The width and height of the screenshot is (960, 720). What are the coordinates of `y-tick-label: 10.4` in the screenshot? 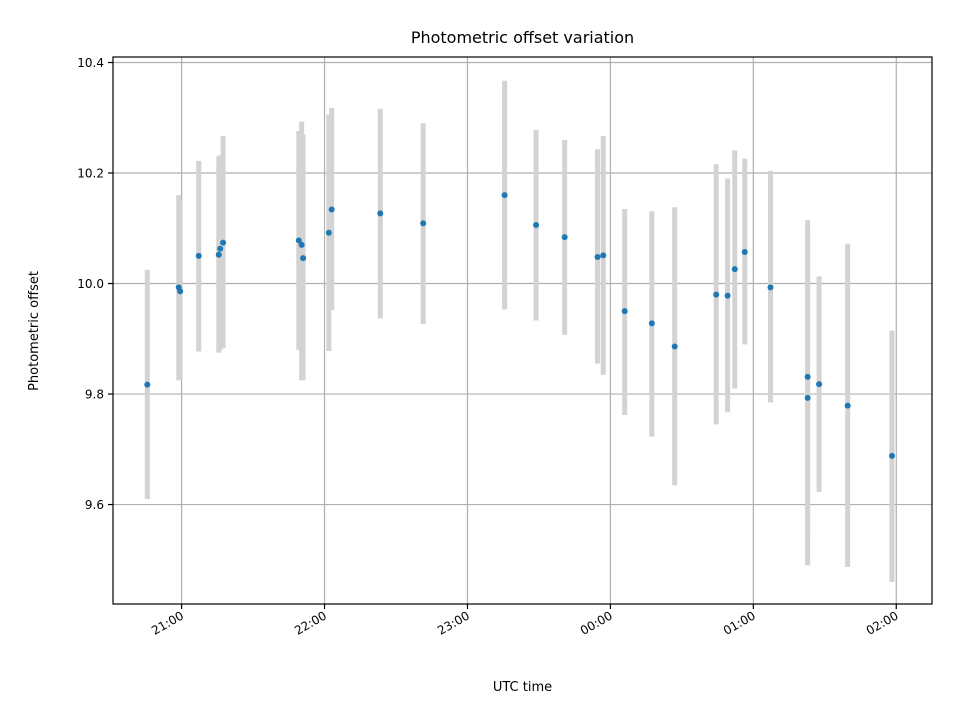 It's located at (90, 63).